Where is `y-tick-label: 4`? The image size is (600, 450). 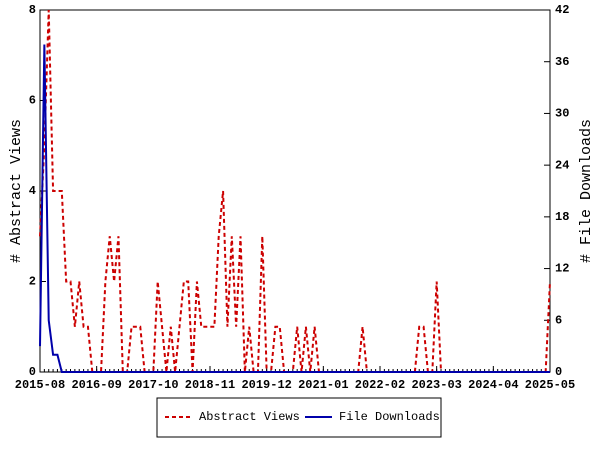
y-tick-label: 4 is located at coordinates (32, 191).